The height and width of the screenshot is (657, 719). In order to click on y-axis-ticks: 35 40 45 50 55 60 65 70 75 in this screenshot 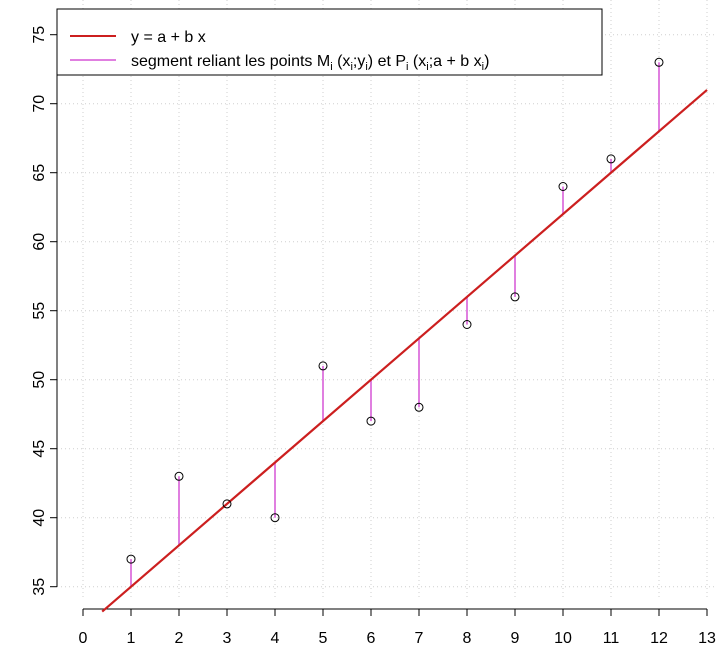, I will do `click(44, 311)`.